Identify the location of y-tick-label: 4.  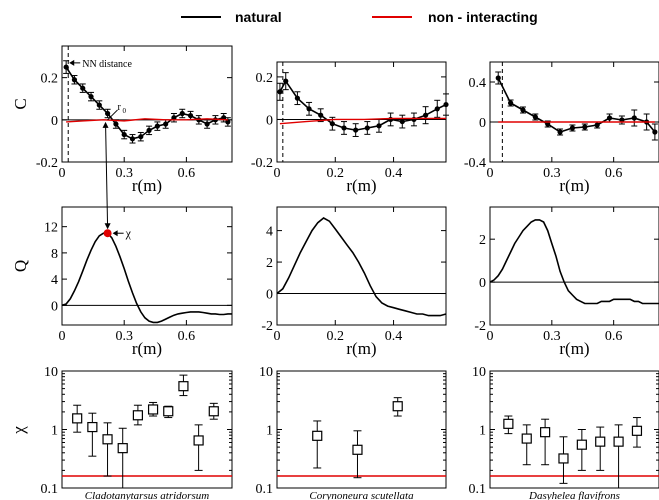
(54, 280).